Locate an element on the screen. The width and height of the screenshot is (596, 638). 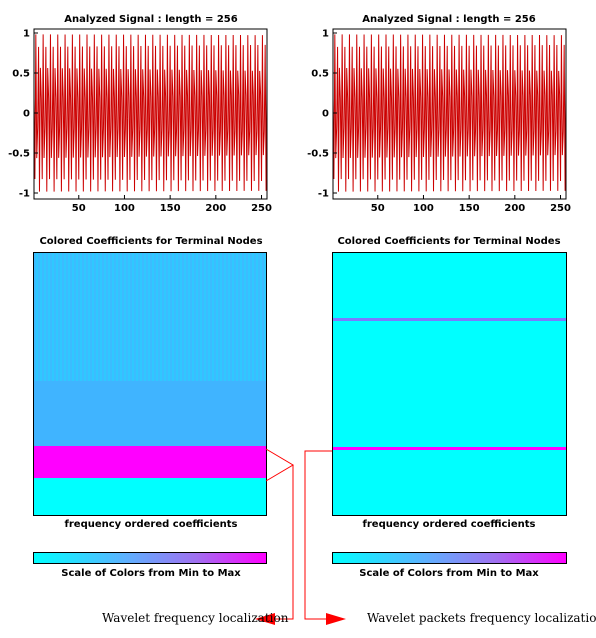
coefficients-title-left: Colored Coefficients for Terminal Nodes is located at coordinates (151, 241).